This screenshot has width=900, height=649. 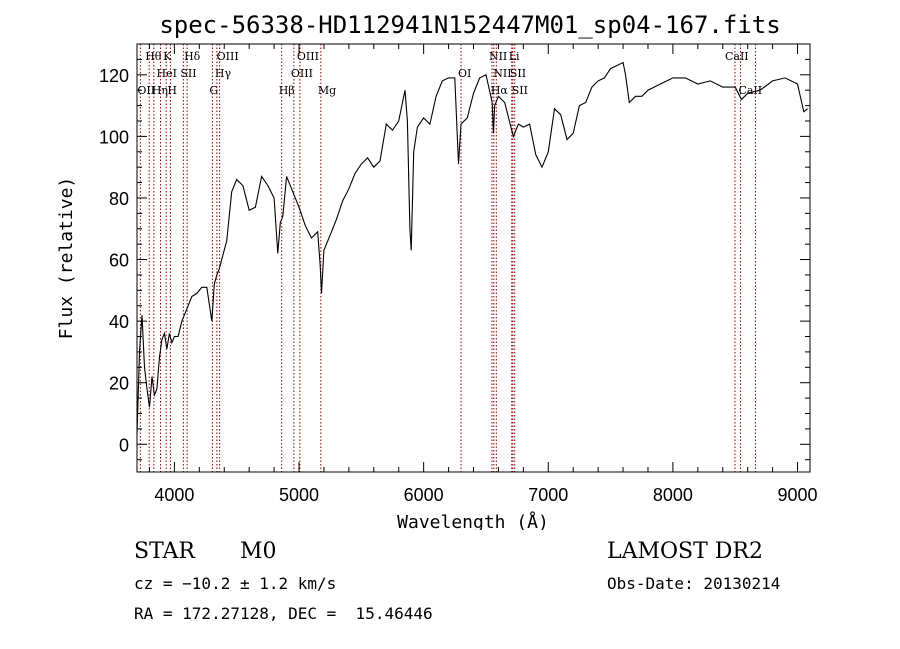 I want to click on y-tick-label-100: 100, so click(x=114, y=137).